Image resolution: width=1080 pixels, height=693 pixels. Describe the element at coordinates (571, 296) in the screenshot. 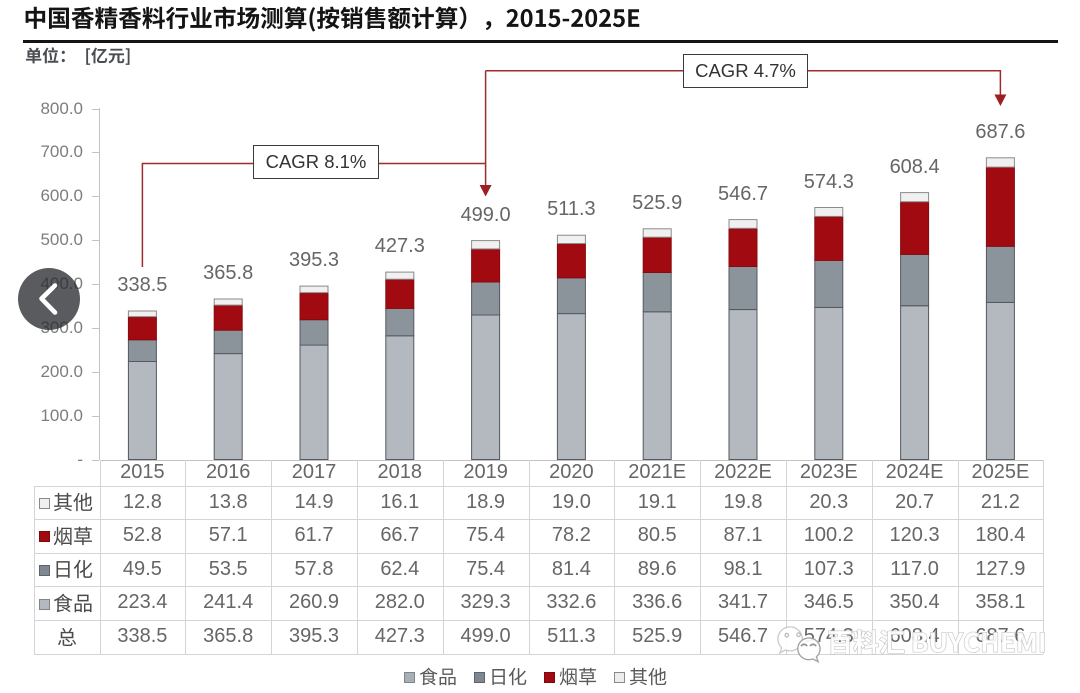

I see `bar-segment-2020-日化` at that location.